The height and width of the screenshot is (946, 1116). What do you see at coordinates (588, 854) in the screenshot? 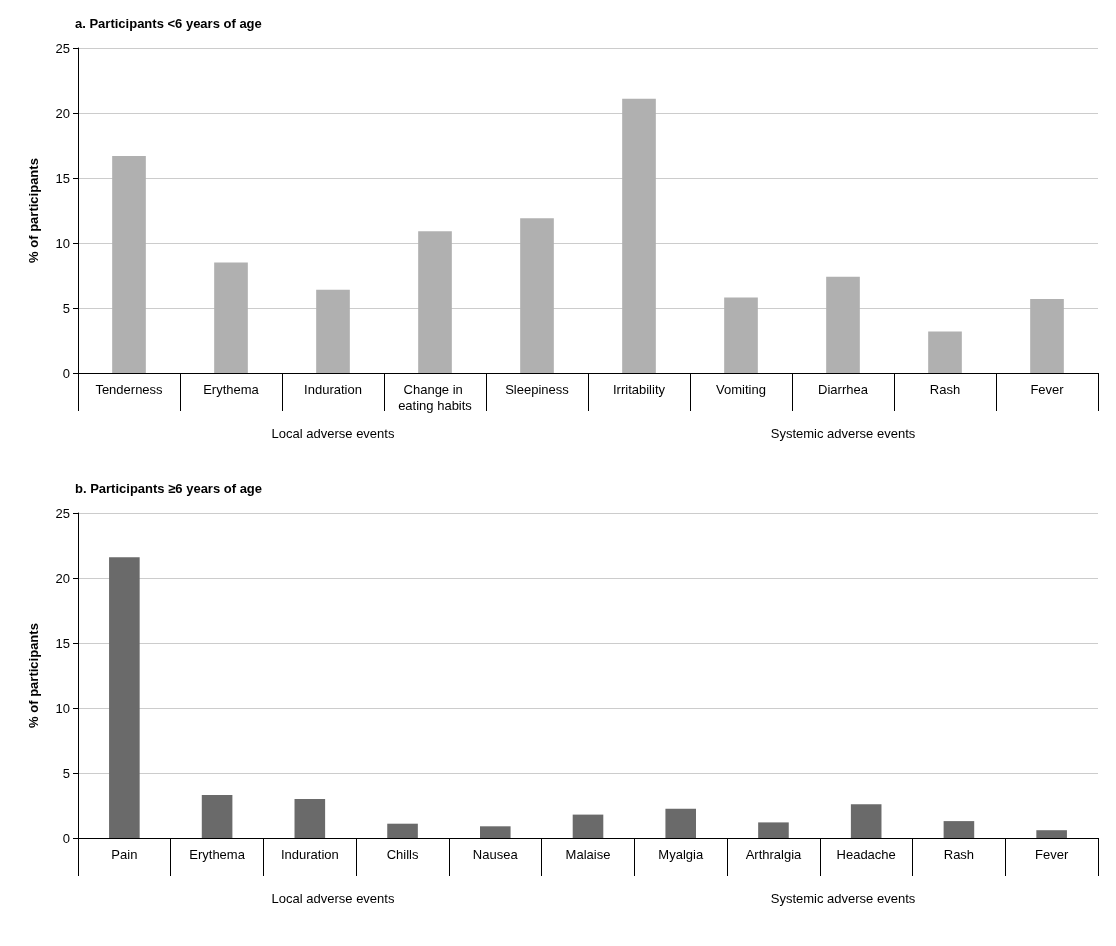
I see `x-tick-label: Malaise` at bounding box center [588, 854].